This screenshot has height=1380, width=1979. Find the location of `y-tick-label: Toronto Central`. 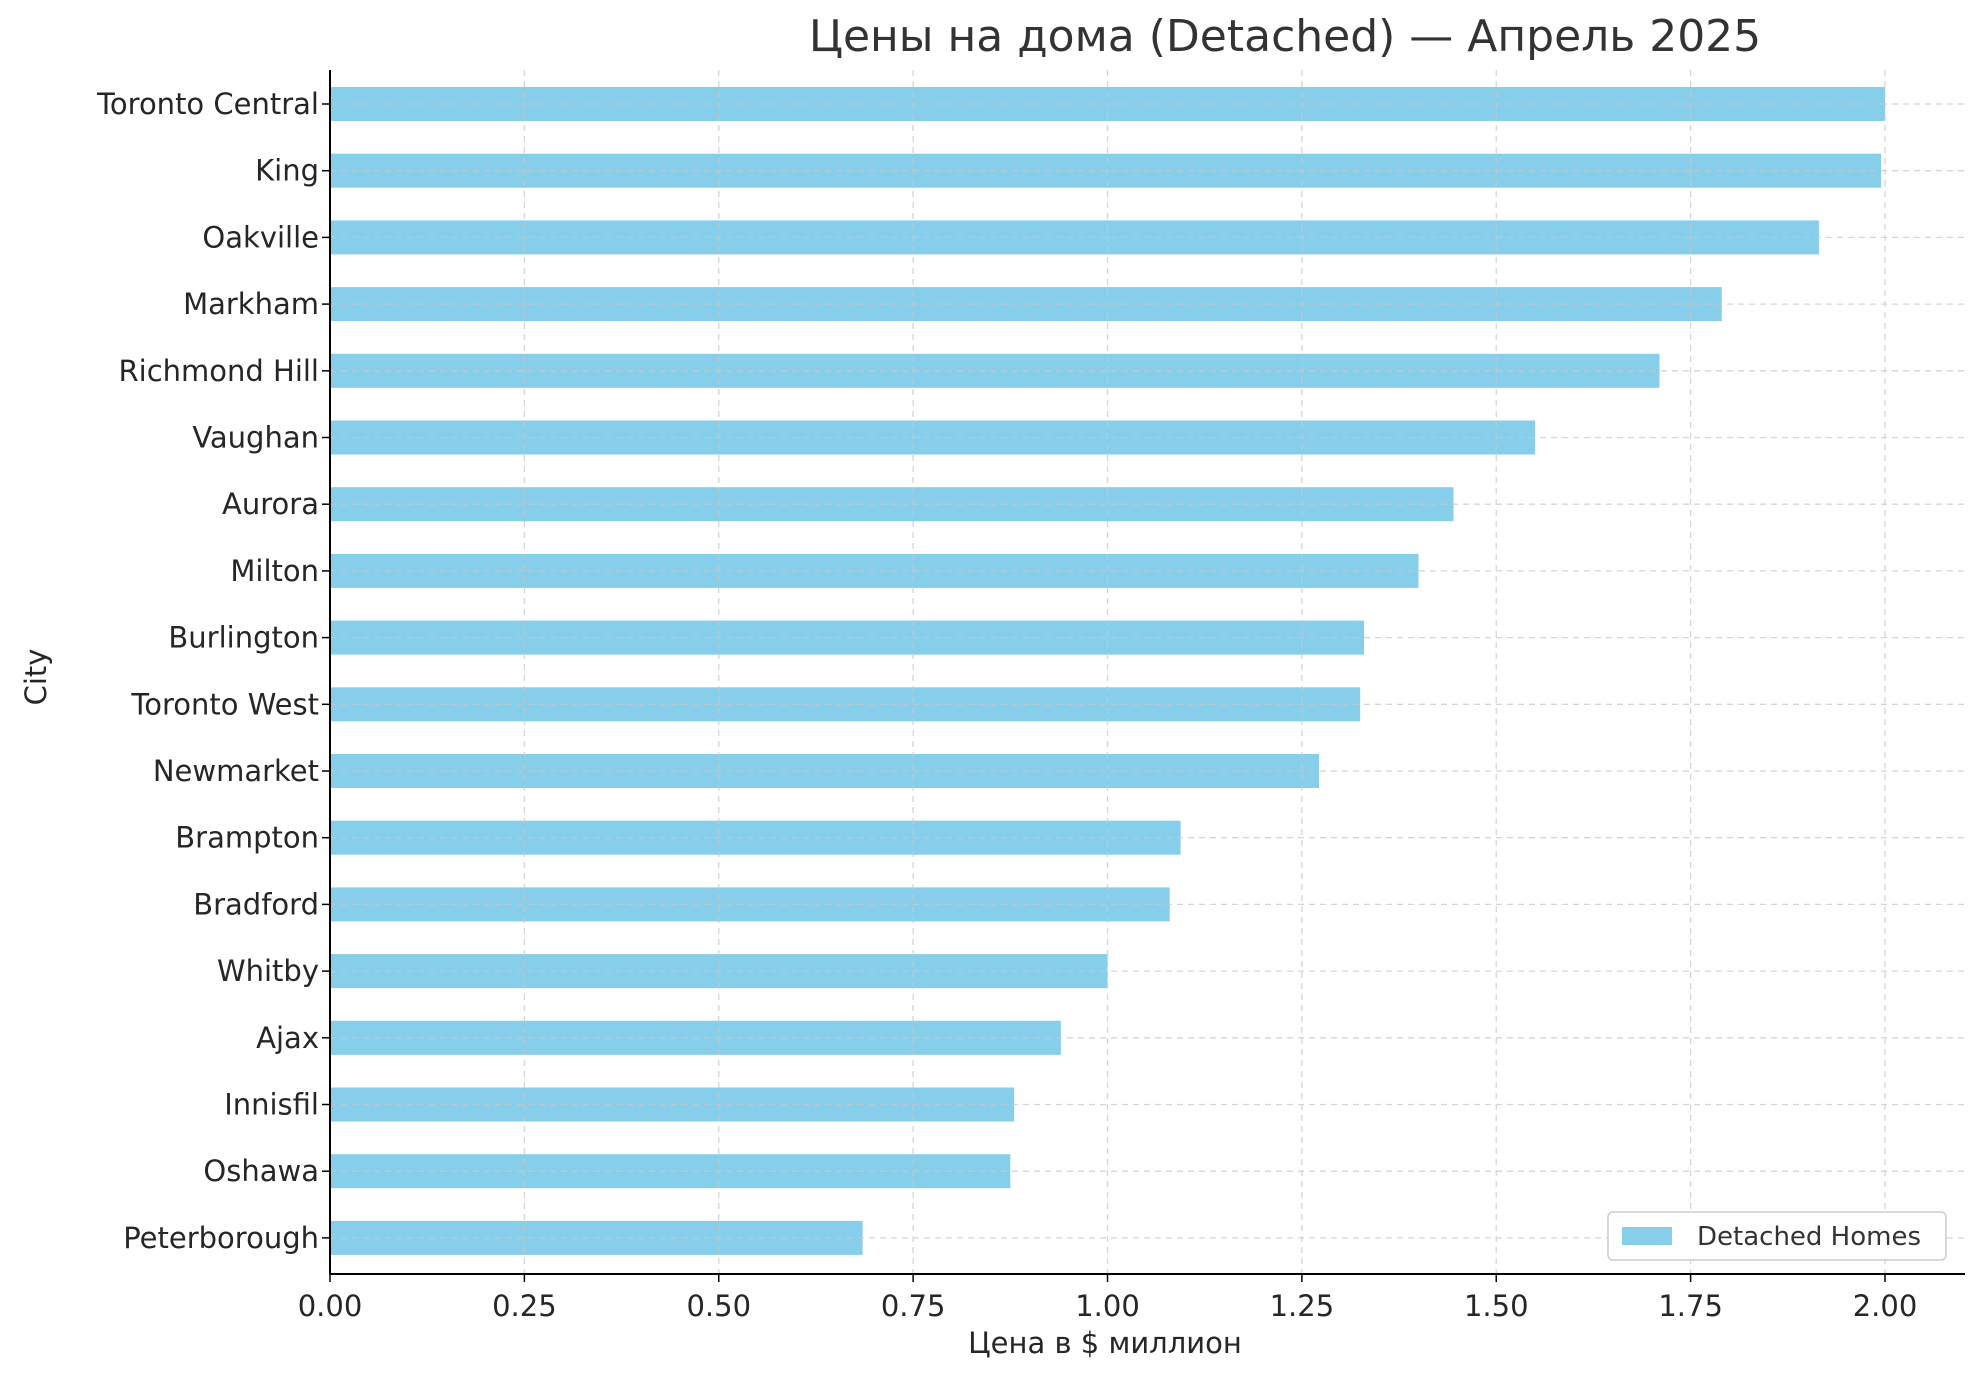

y-tick-label: Toronto Central is located at coordinates (207, 104).